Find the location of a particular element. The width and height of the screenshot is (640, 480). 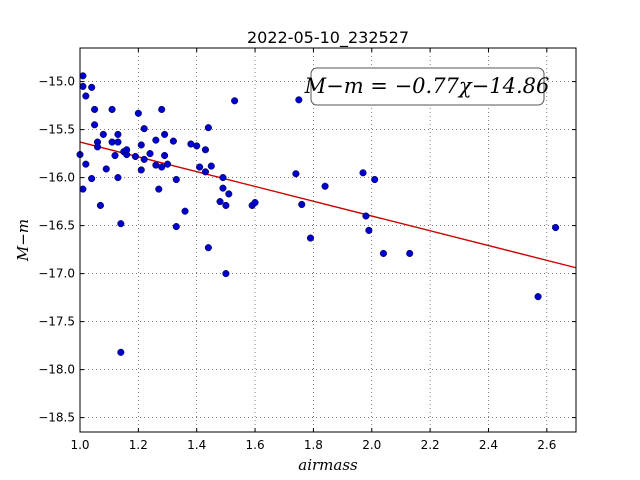

x-tick-label: 2.0 is located at coordinates (371, 445).